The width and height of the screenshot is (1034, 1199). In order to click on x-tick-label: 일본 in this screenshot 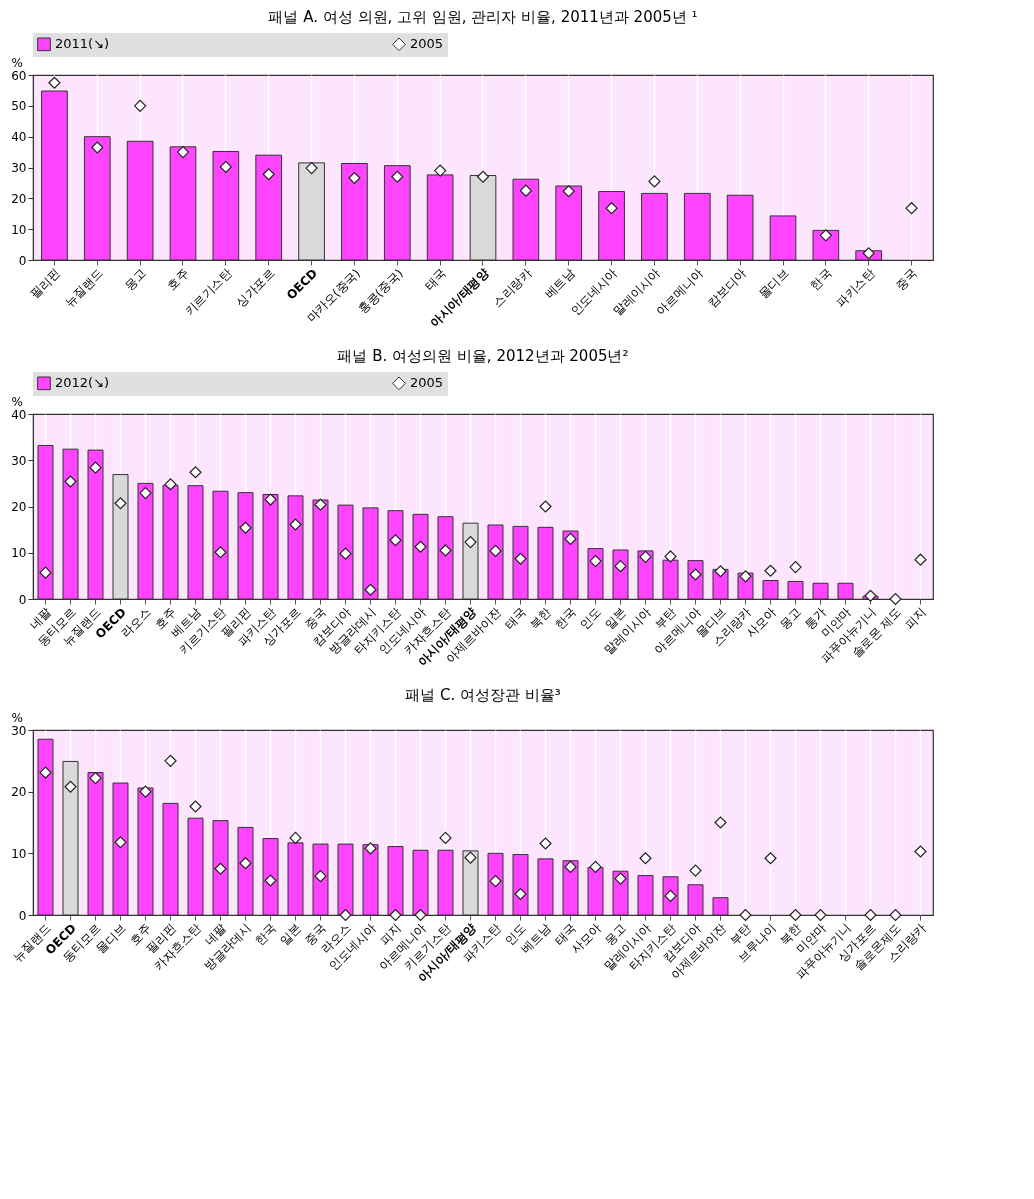, I will do `click(290, 934)`.